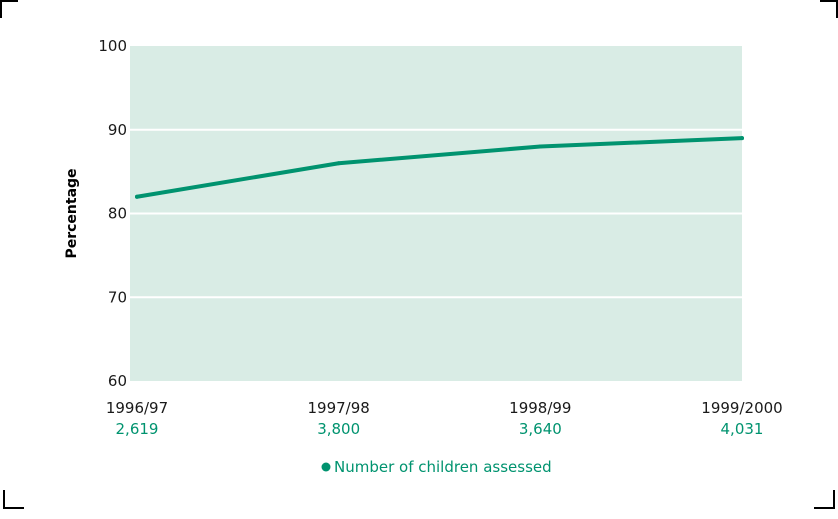 The height and width of the screenshot is (519, 838). What do you see at coordinates (117, 130) in the screenshot?
I see `y-tick-label: 90` at bounding box center [117, 130].